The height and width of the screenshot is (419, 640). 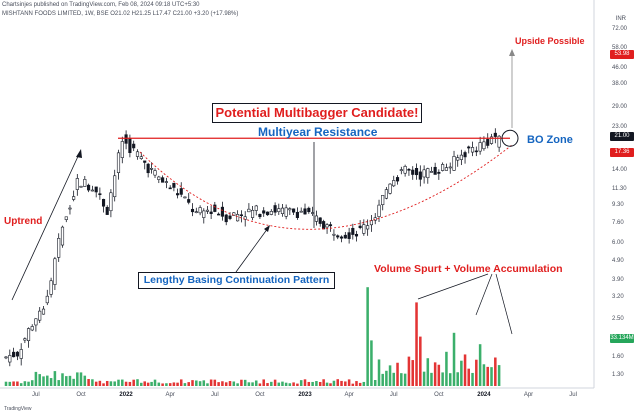 What do you see at coordinates (484, 395) in the screenshot?
I see `time-axis-label: 2024` at bounding box center [484, 395].